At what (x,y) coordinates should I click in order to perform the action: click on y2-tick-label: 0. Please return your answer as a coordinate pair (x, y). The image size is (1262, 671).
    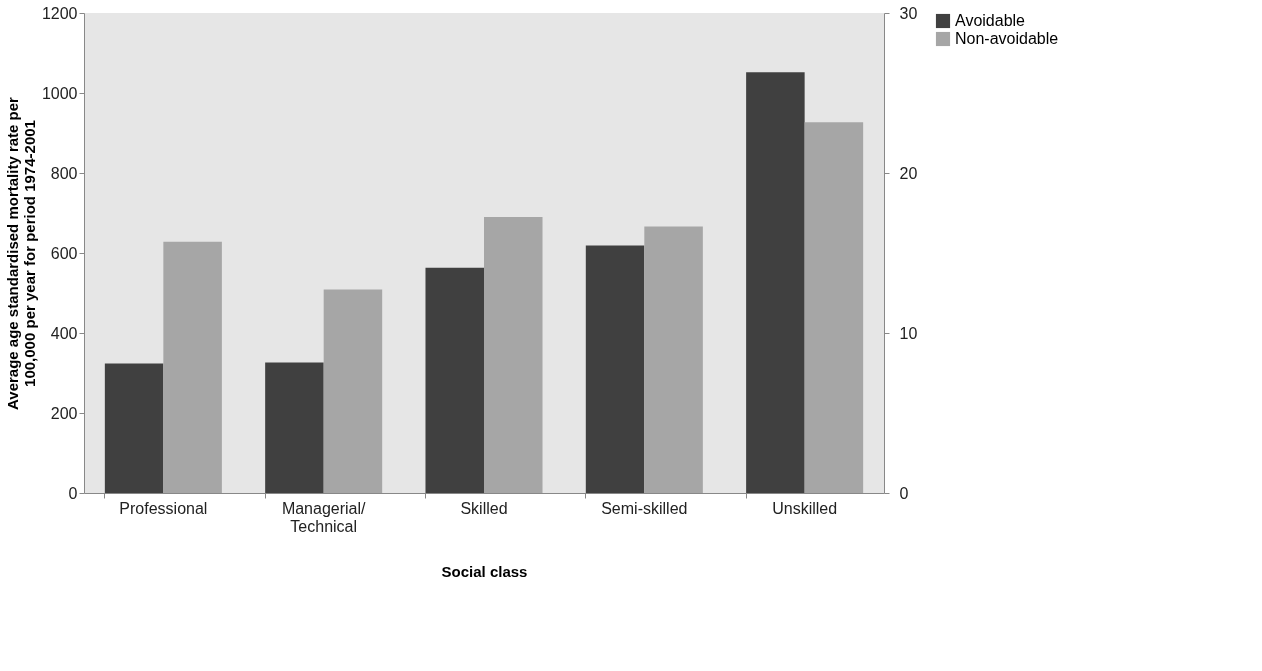
    Looking at the image, I should click on (904, 493).